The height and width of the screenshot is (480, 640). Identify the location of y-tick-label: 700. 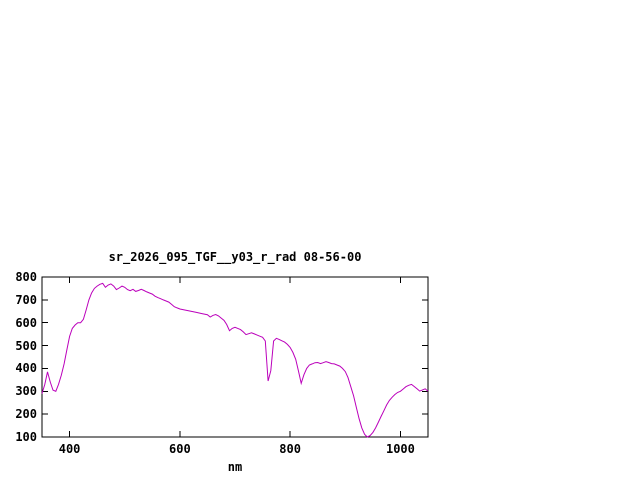
(26, 299).